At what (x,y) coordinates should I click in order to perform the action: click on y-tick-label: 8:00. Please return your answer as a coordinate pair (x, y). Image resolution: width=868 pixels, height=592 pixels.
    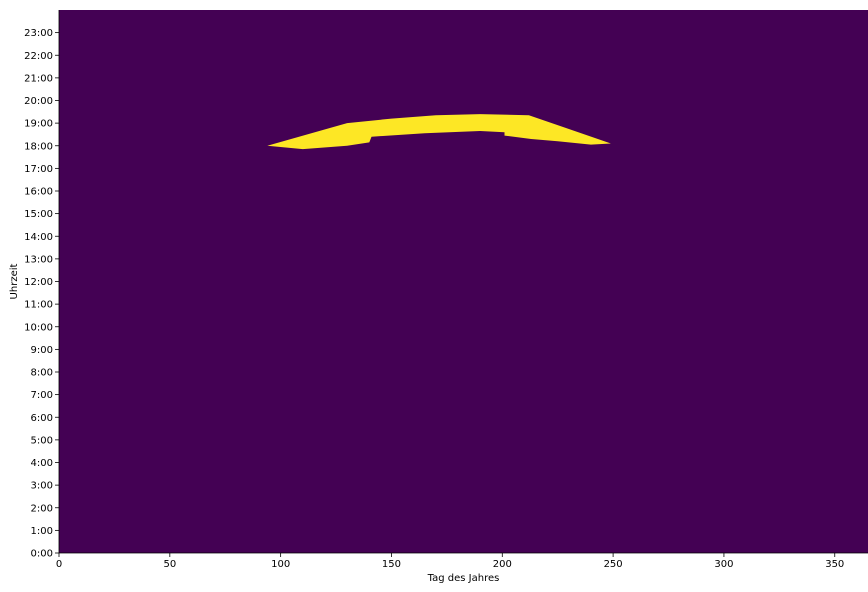
    Looking at the image, I should click on (42, 373).